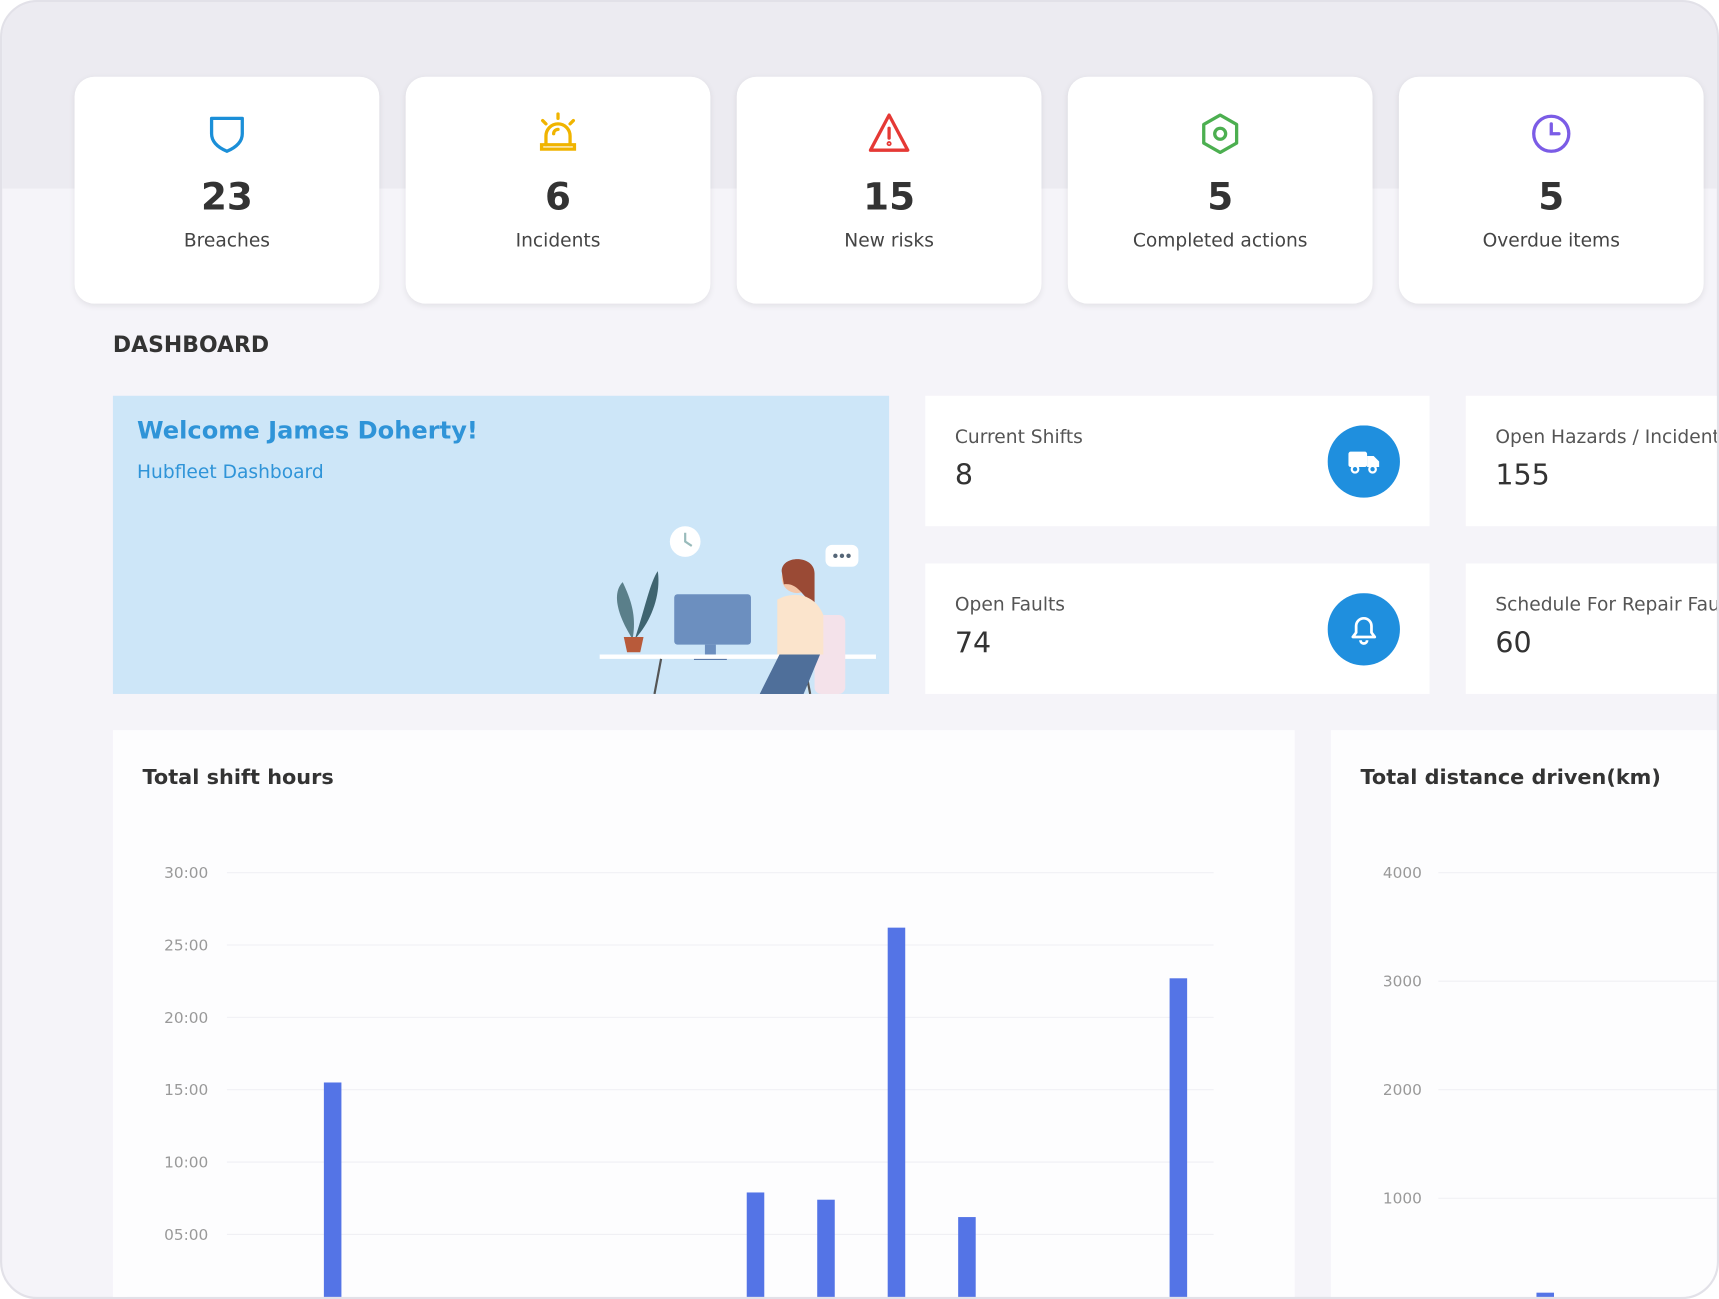 The width and height of the screenshot is (1719, 1299). What do you see at coordinates (558, 131) in the screenshot?
I see `alarm-icon` at bounding box center [558, 131].